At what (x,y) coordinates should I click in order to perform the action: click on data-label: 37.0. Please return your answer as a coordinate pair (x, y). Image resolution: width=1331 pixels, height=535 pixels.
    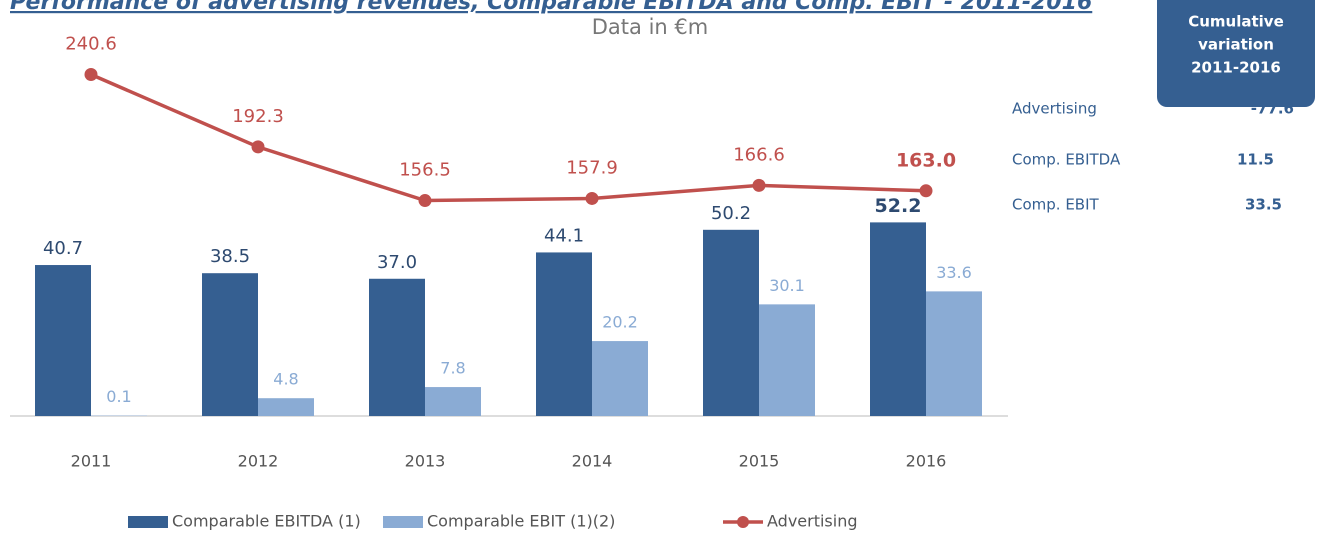
    Looking at the image, I should click on (397, 262).